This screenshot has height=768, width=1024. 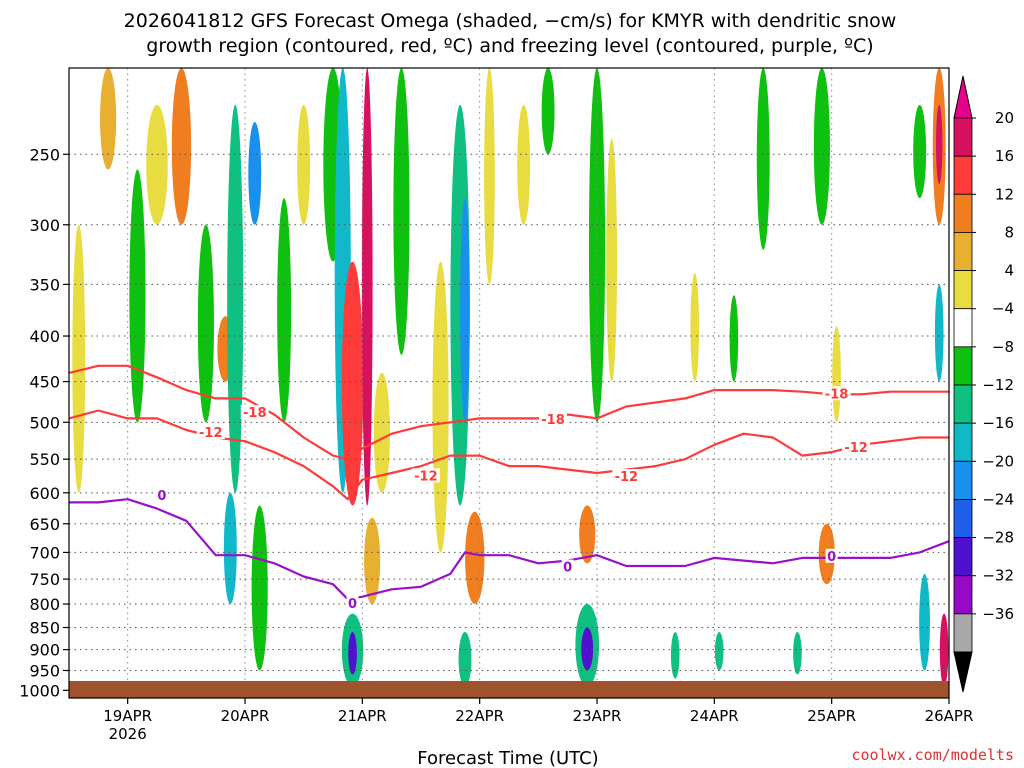 What do you see at coordinates (127, 716) in the screenshot?
I see `x-tick-label-0: 19APR` at bounding box center [127, 716].